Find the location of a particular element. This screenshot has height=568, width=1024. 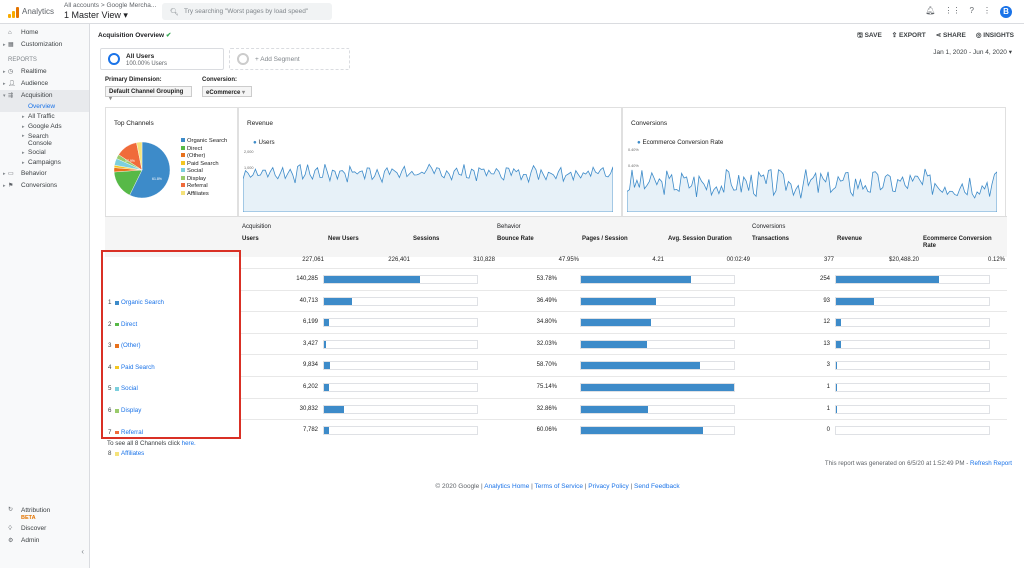

table-row: 30,832 32.86% 1 is located at coordinates (623, 408).